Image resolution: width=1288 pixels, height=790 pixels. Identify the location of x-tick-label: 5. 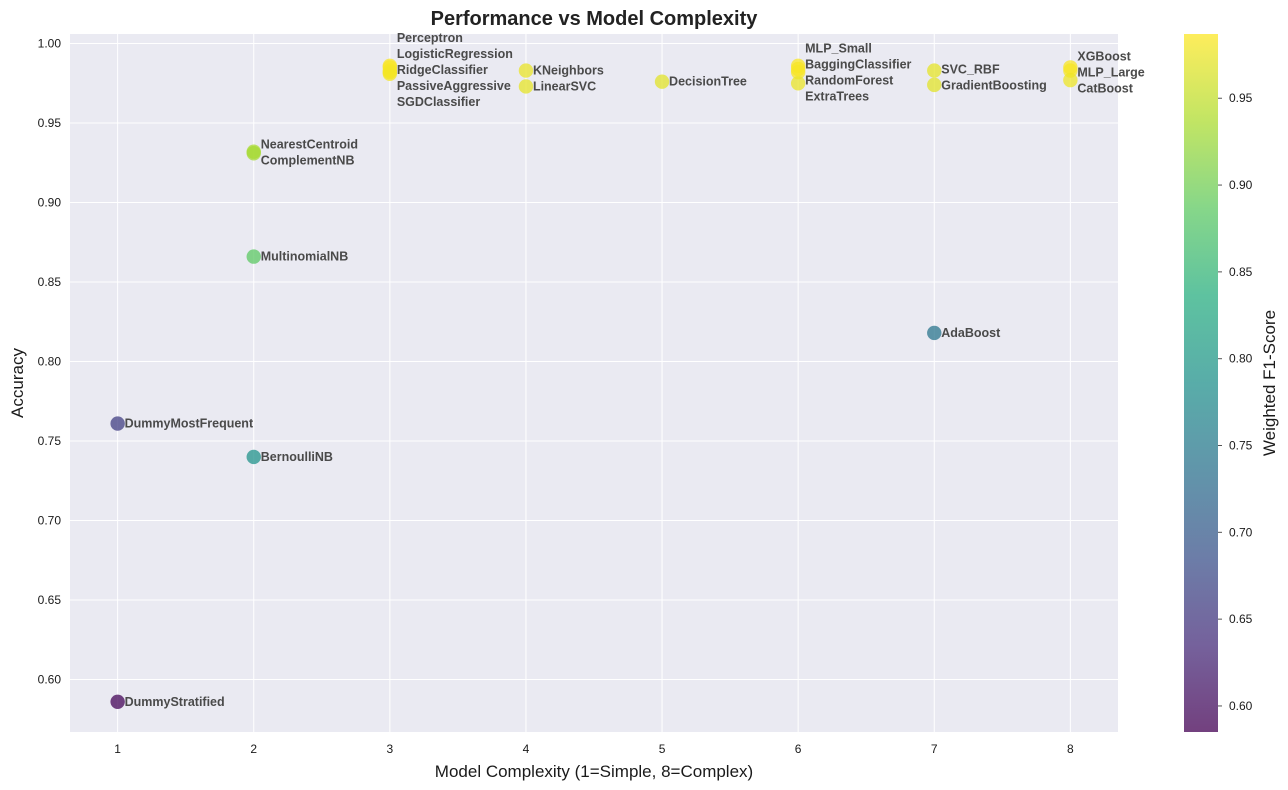
(662, 749).